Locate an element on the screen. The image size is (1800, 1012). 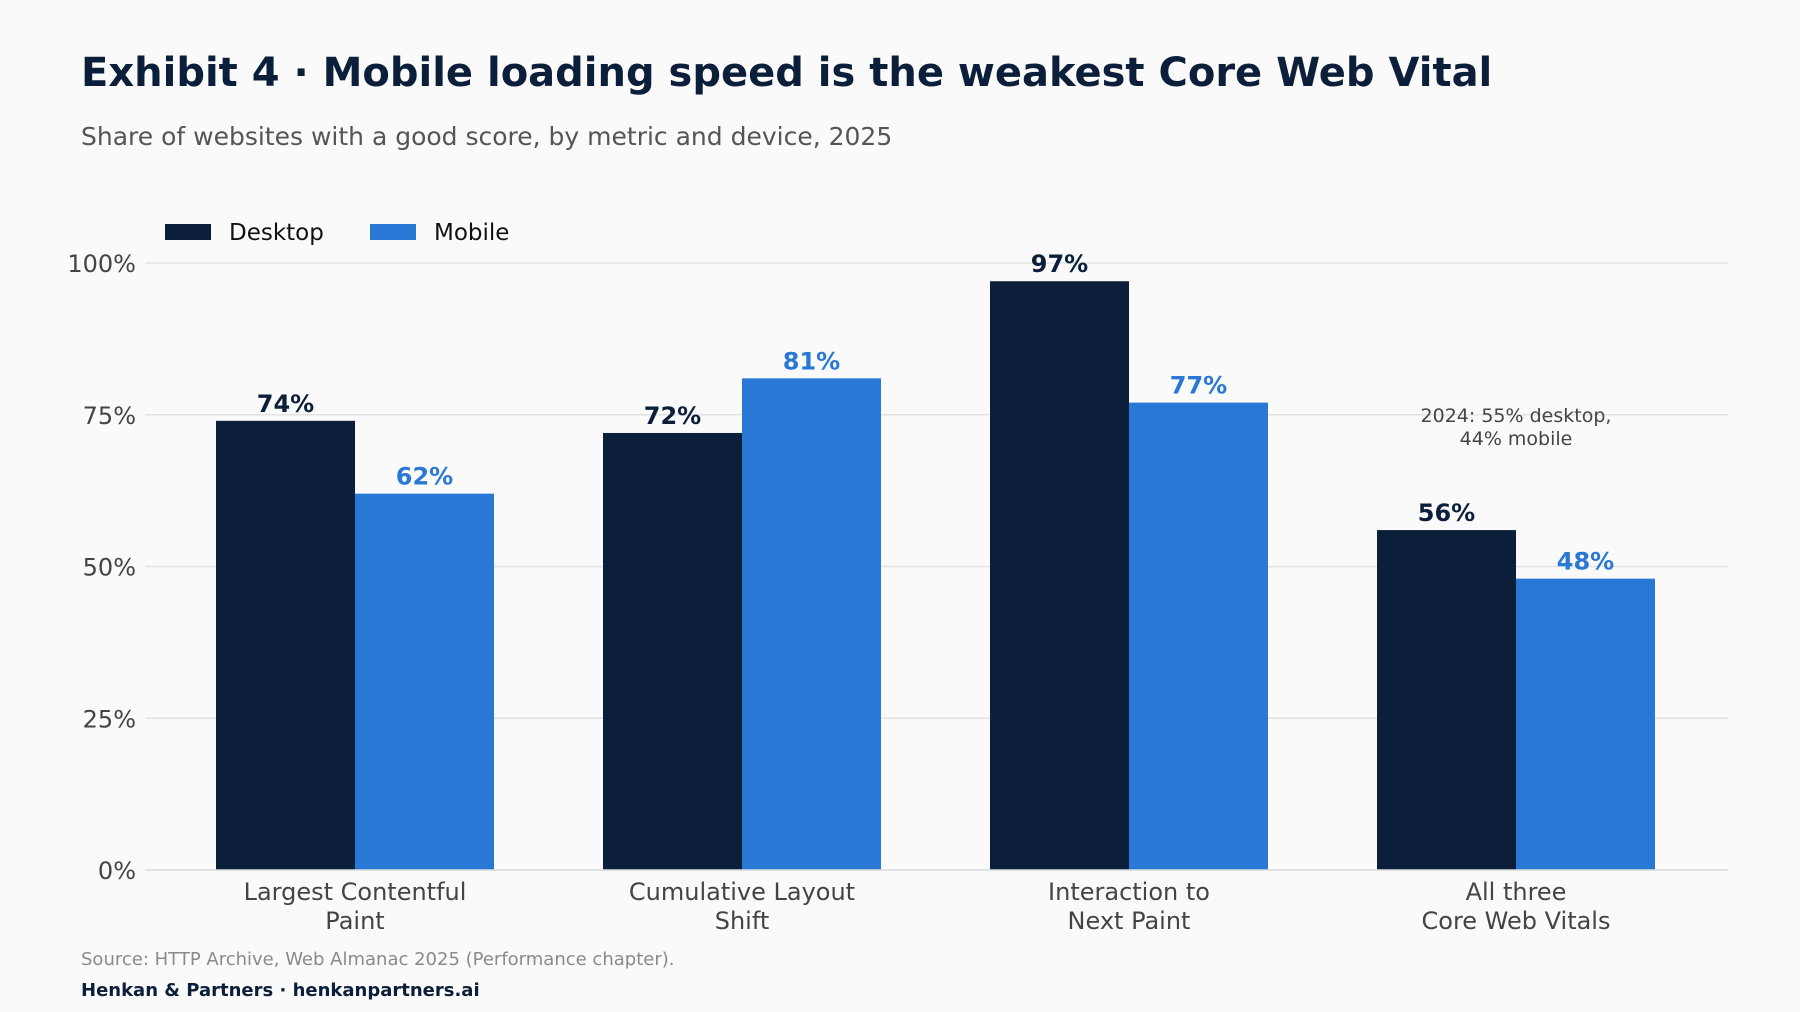
legend-label: Mobile is located at coordinates (471, 233).